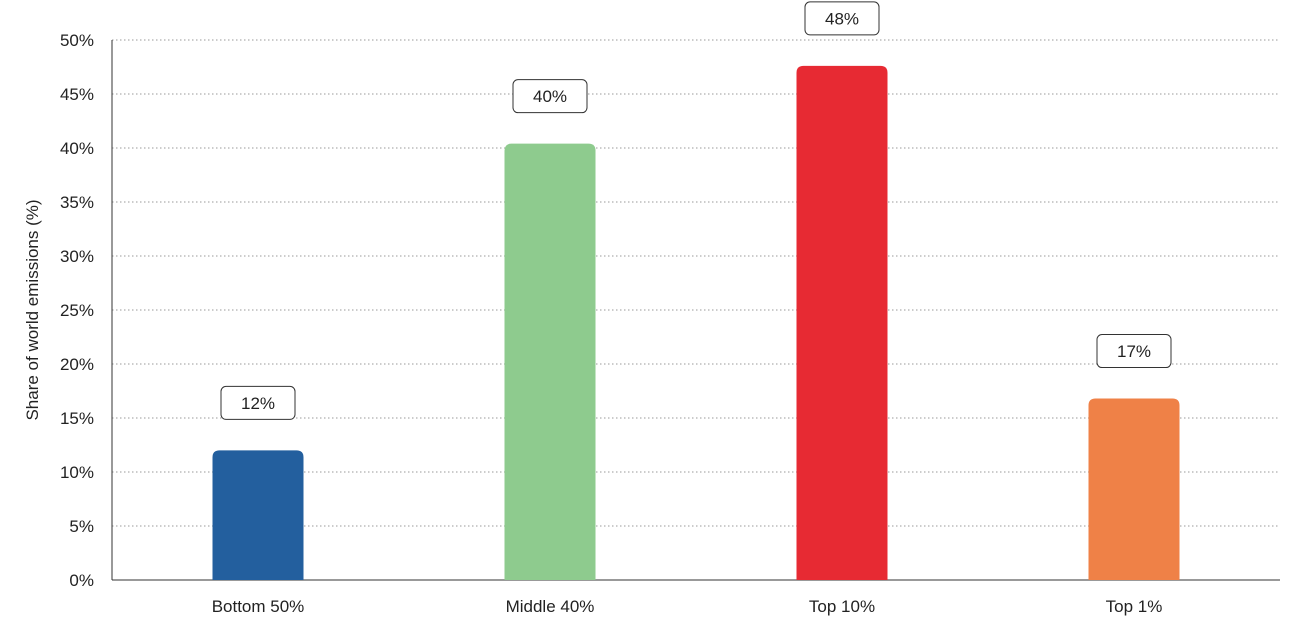 This screenshot has height=635, width=1304. Describe the element at coordinates (842, 606) in the screenshot. I see `x-tick-label: Top 10%` at that location.